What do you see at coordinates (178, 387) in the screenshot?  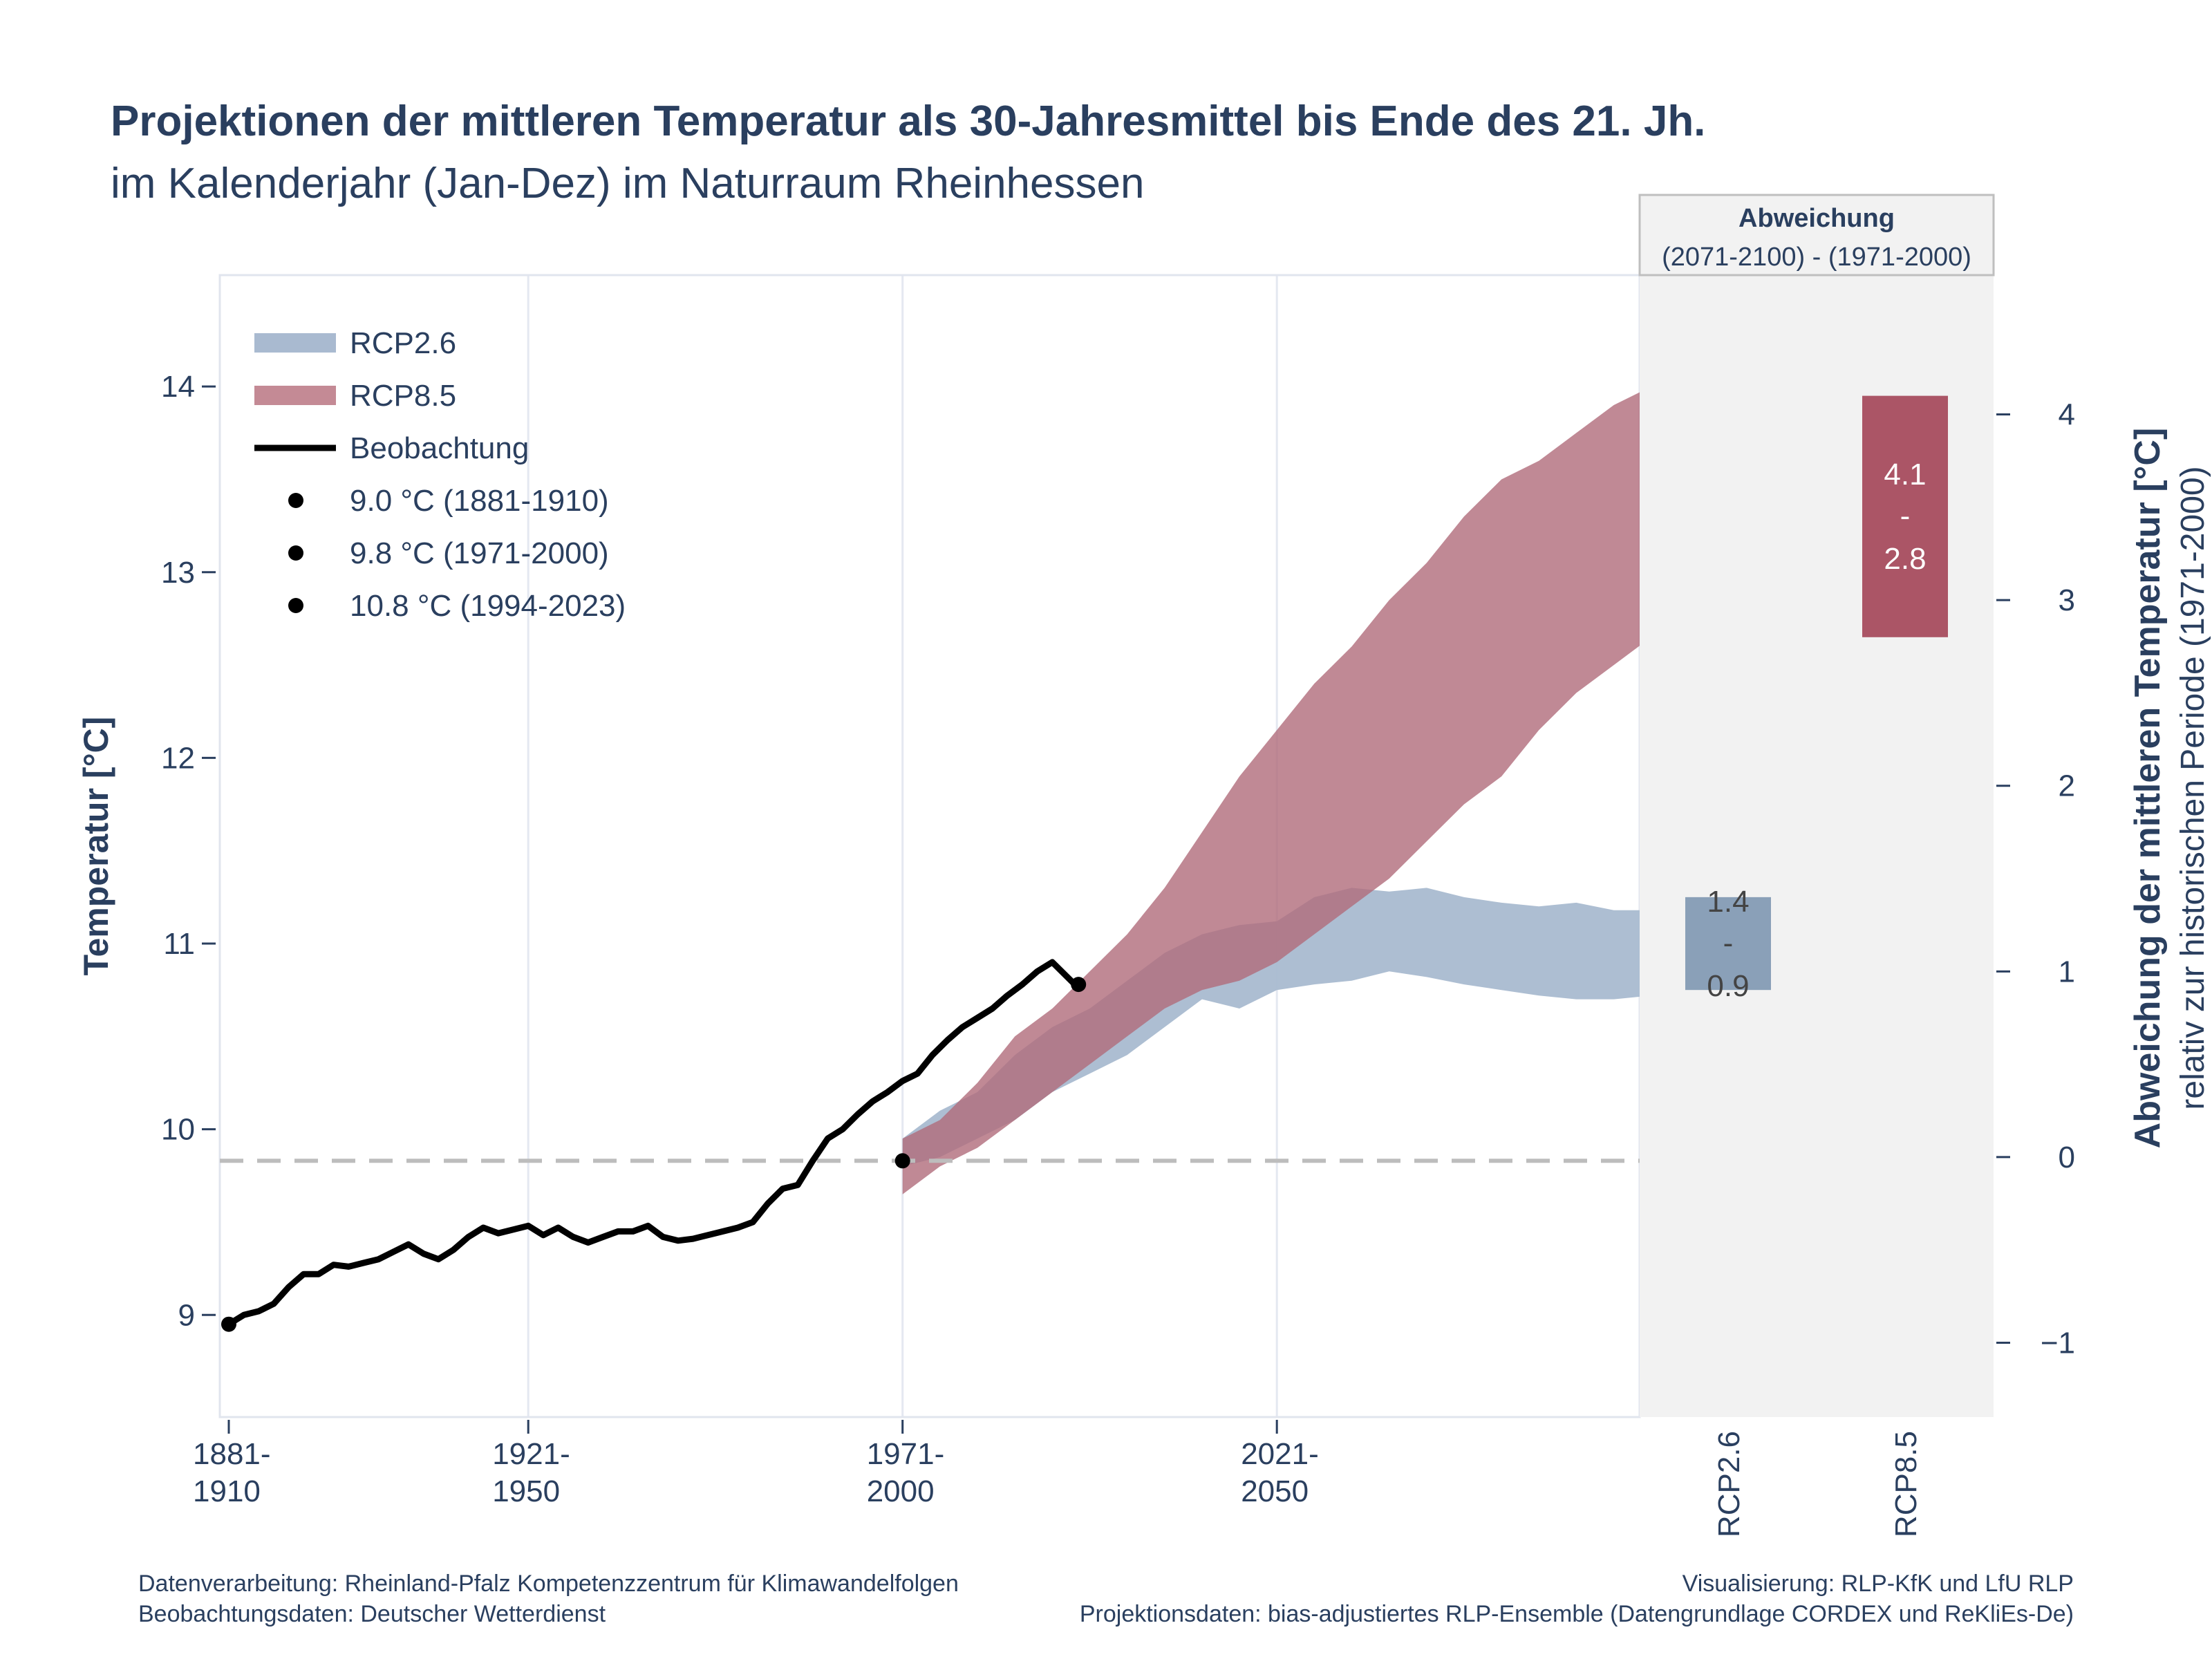 I see `y-tick-label: 14` at bounding box center [178, 387].